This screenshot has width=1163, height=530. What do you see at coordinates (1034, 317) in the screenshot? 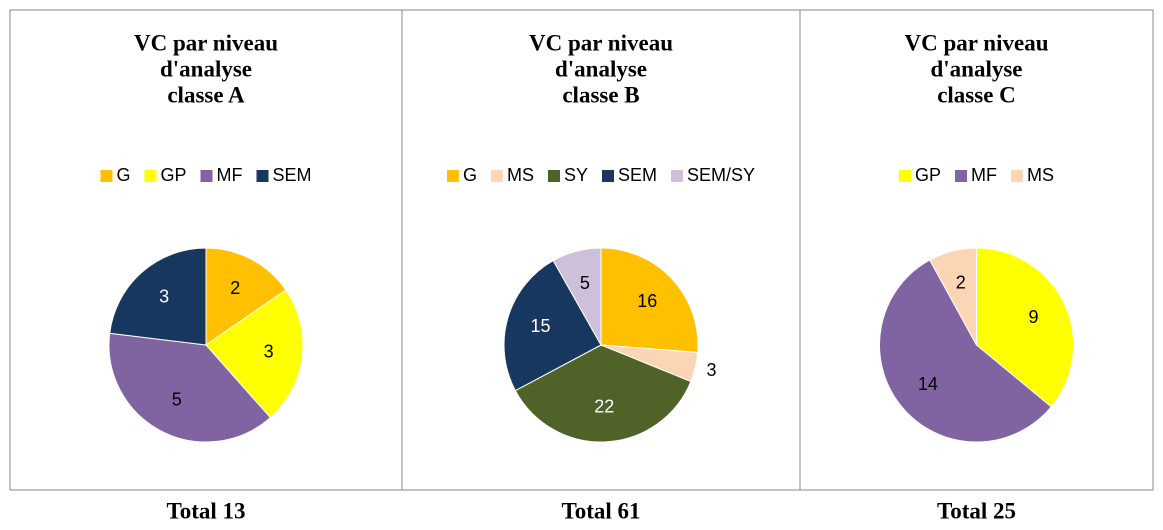
I see `data-label: 9` at bounding box center [1034, 317].